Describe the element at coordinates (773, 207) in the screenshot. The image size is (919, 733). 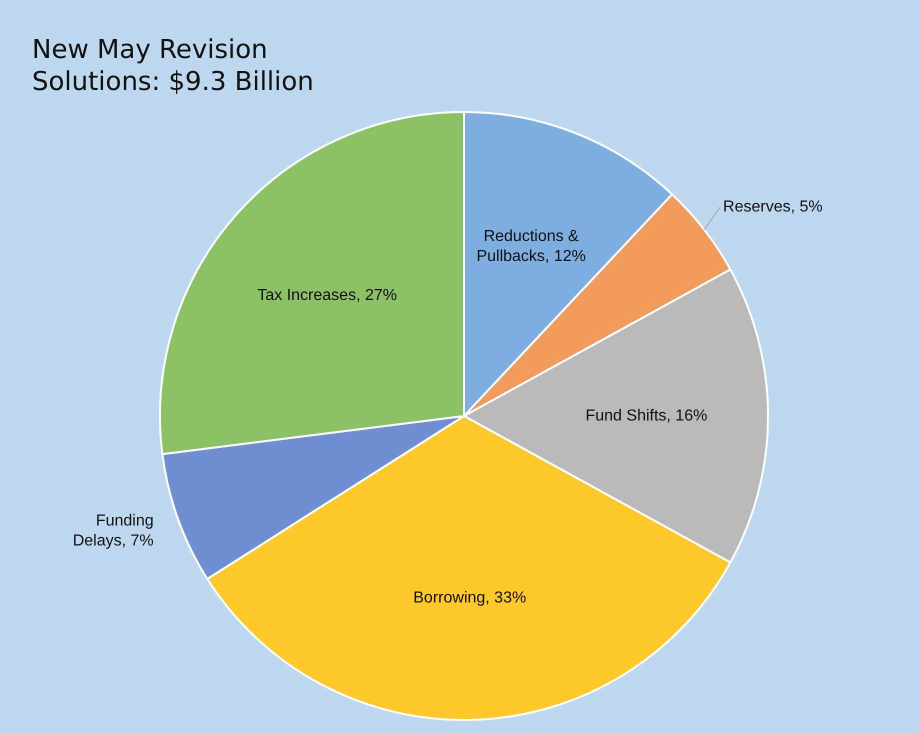
I see `slice-label: Reserves, 5%` at that location.